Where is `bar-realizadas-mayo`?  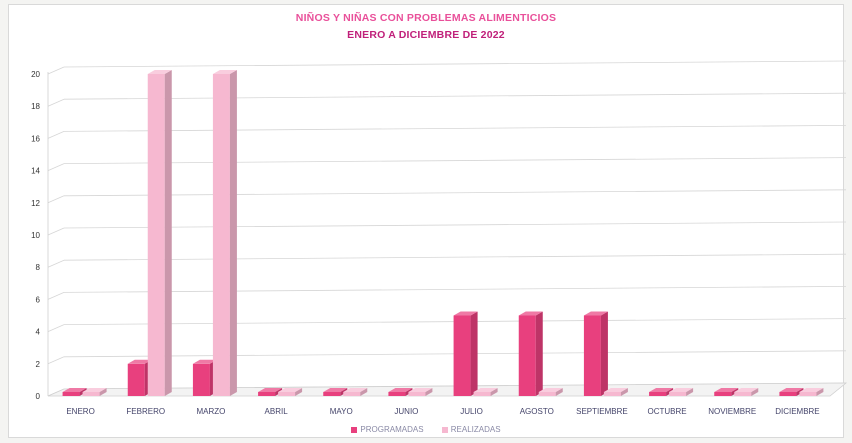 bar-realizadas-mayo is located at coordinates (355, 392).